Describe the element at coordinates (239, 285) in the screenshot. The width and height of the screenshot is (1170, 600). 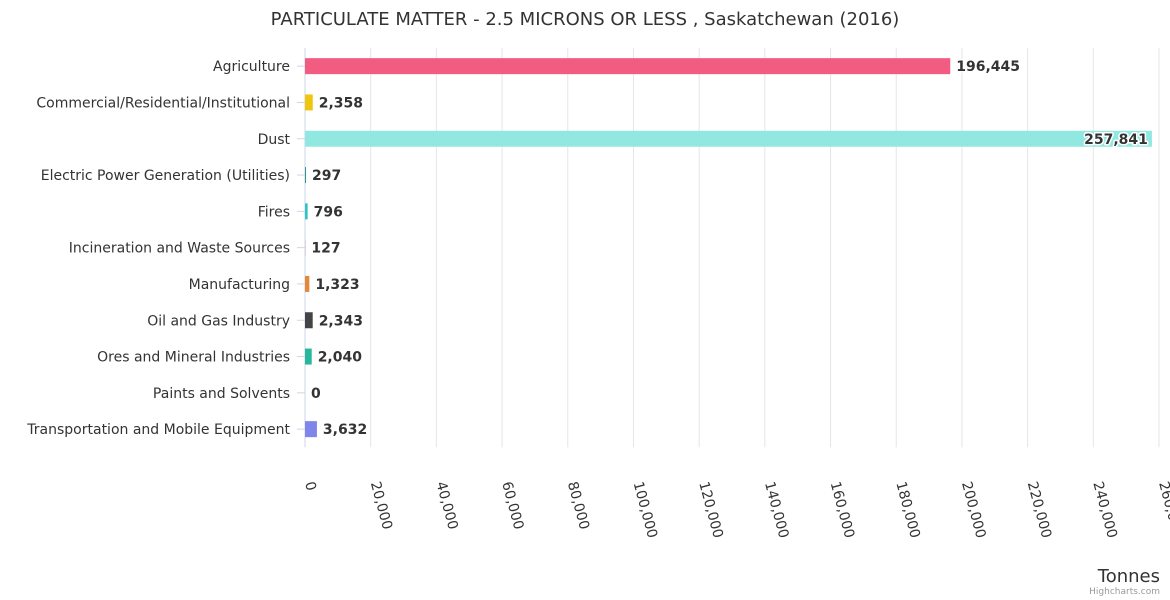
I see `category-label: Manufacturing` at that location.